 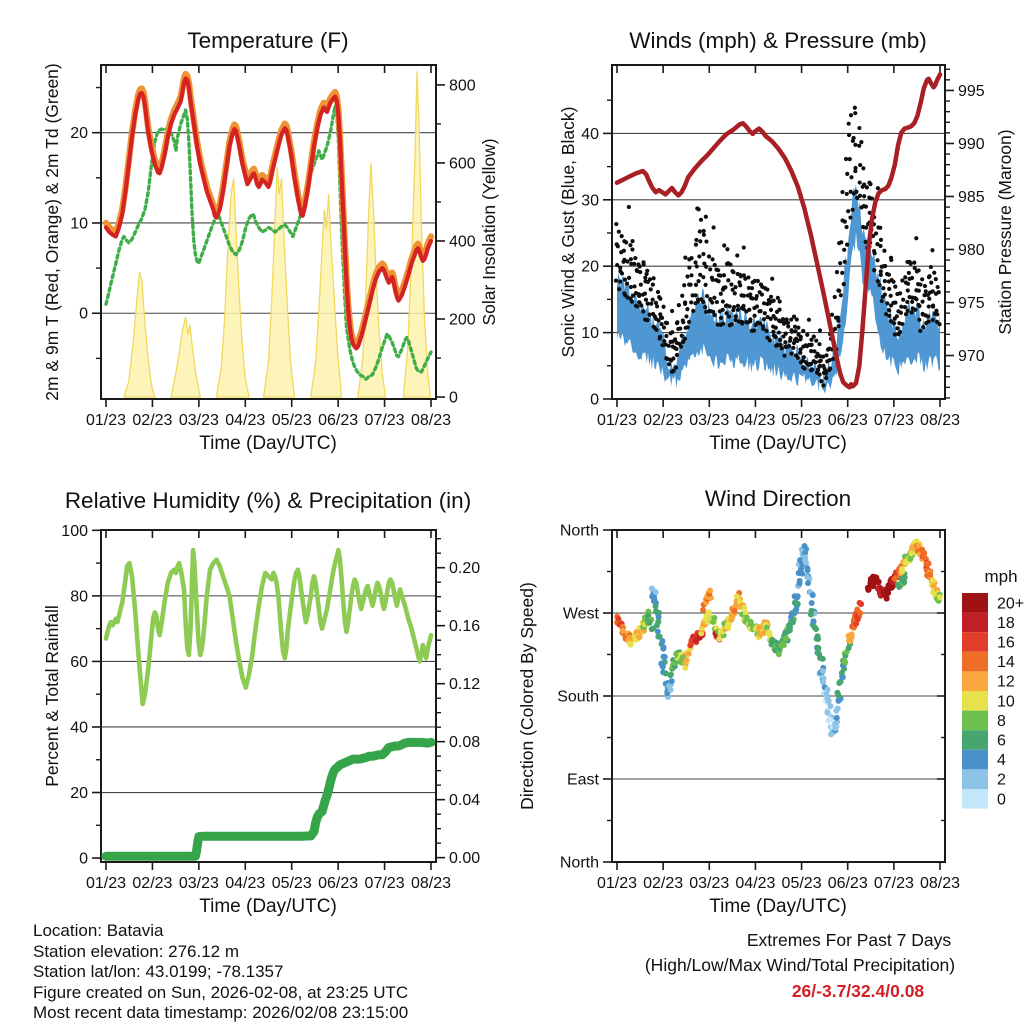 I want to click on y-tick-label: 0, so click(x=594, y=400).